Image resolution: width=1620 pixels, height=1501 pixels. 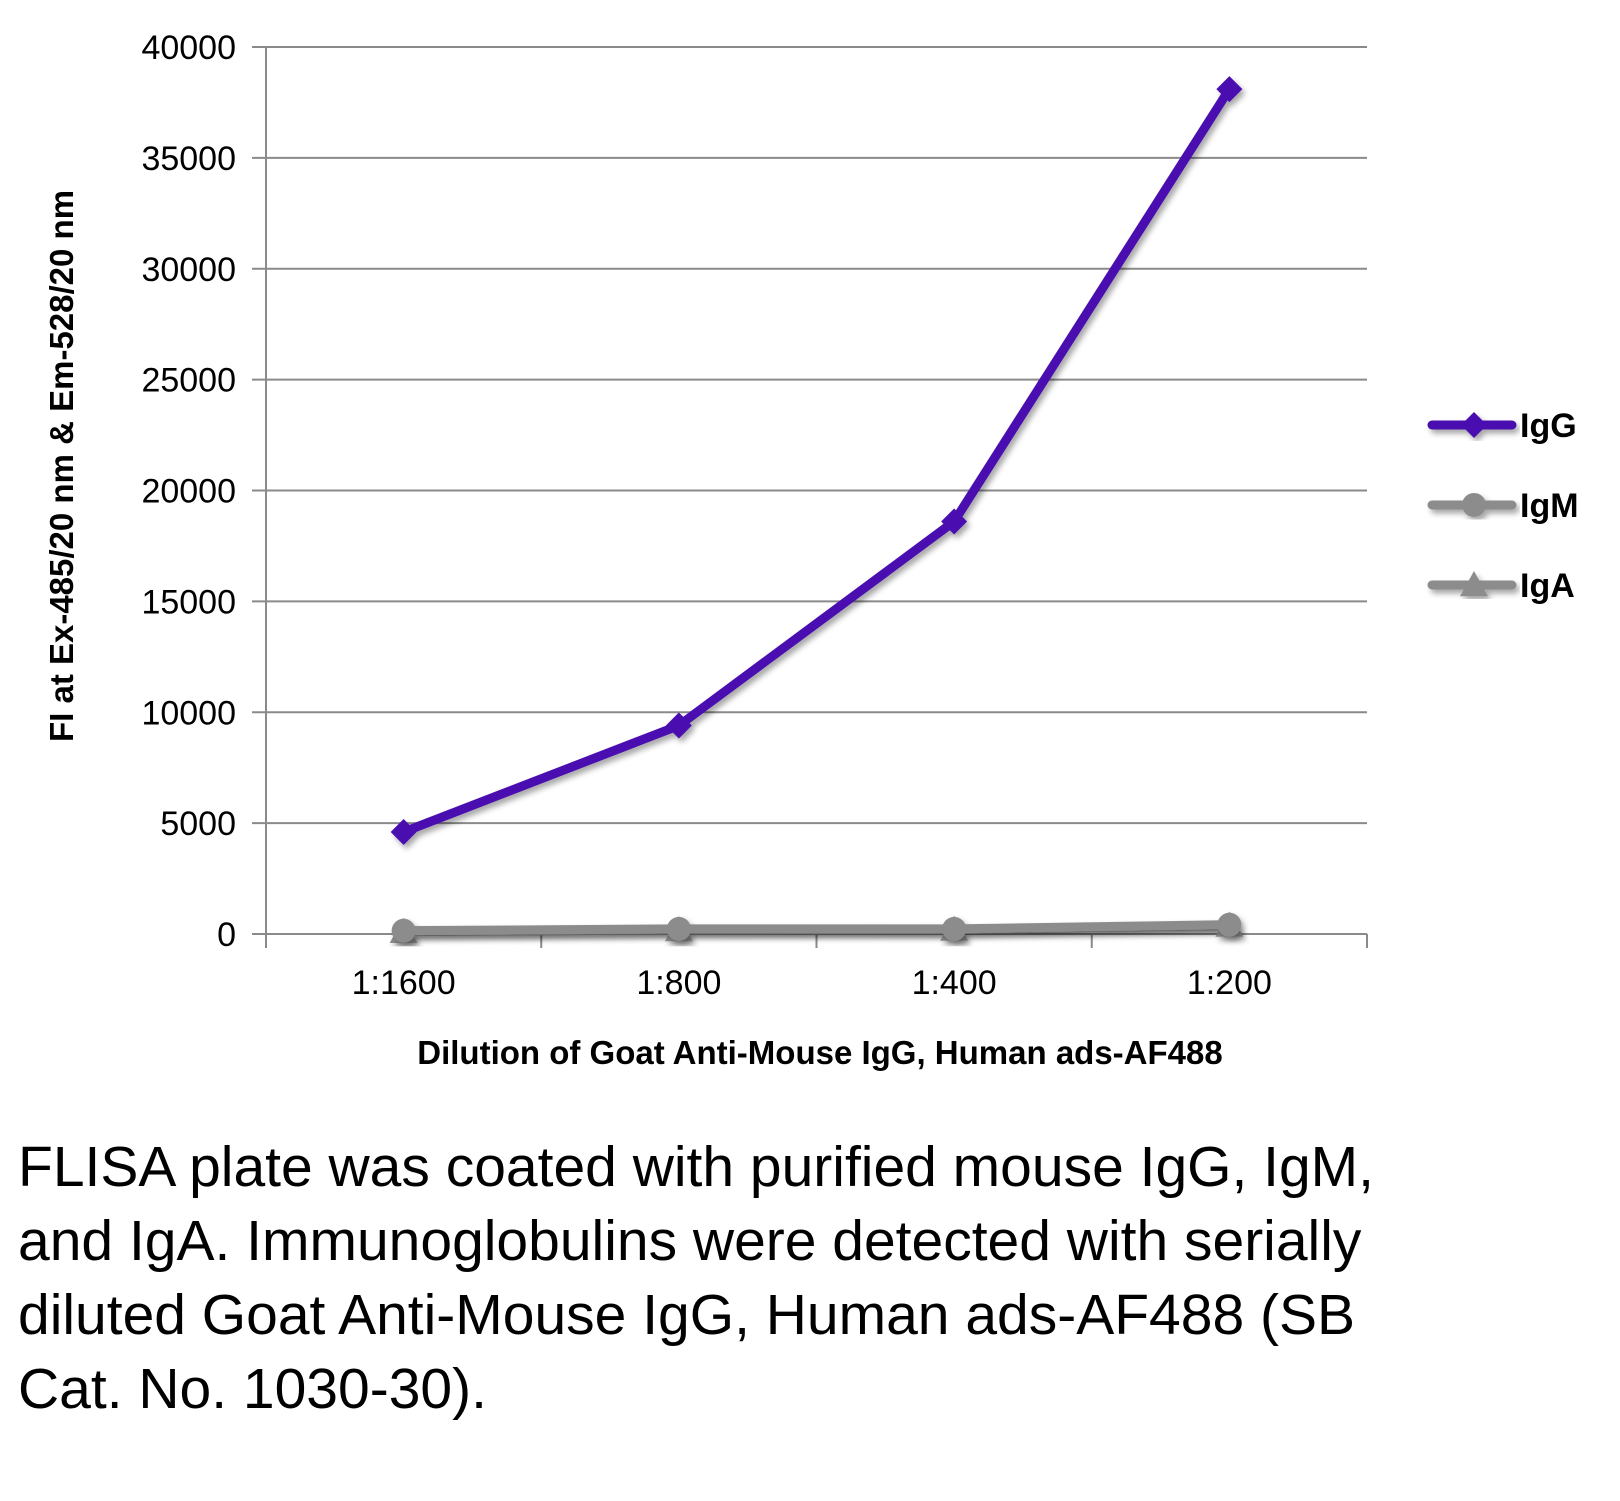 What do you see at coordinates (1229, 983) in the screenshot?
I see `x-tick-label: 1:200` at bounding box center [1229, 983].